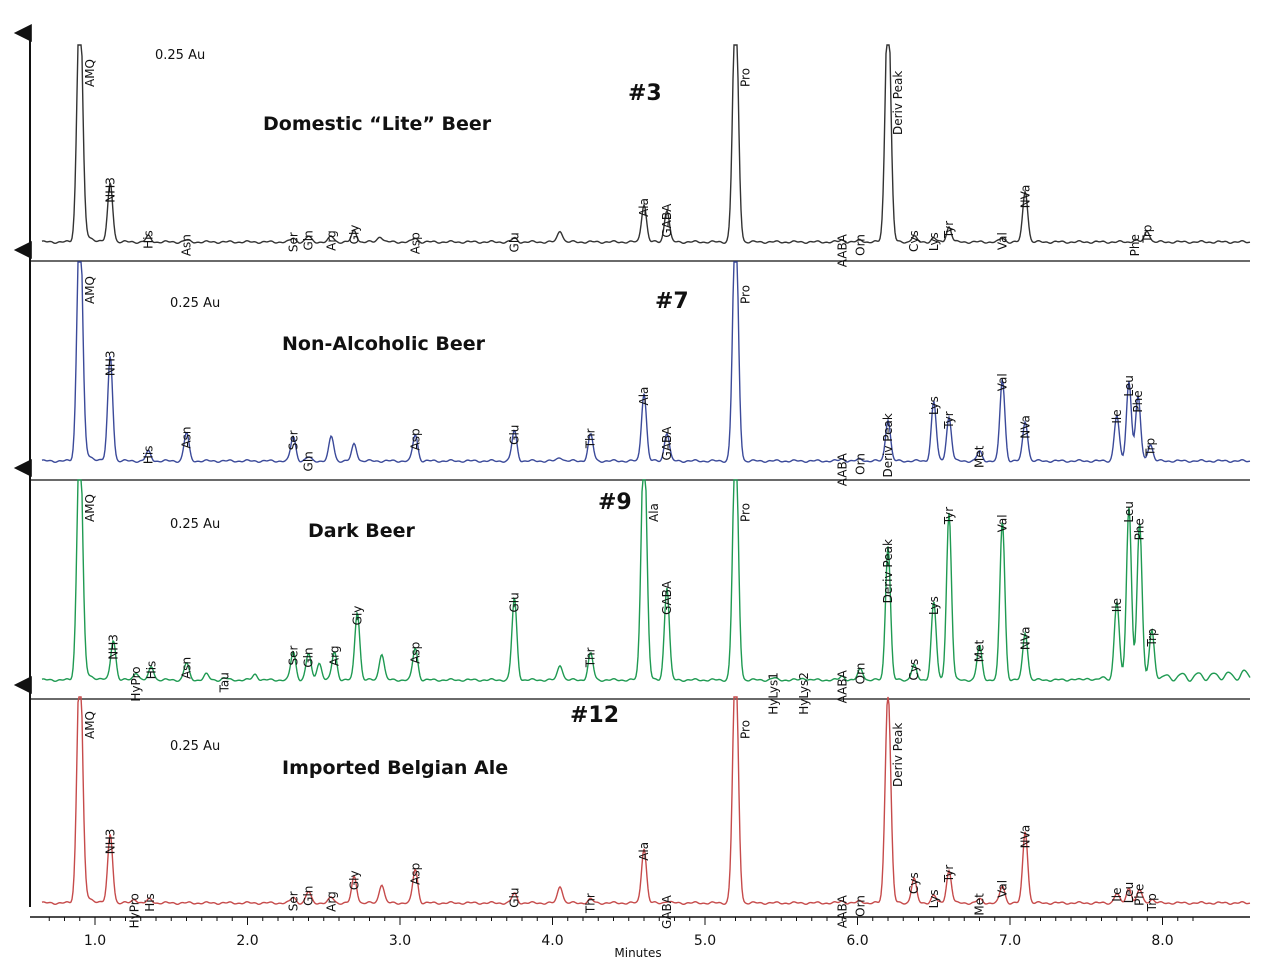  Describe the element at coordinates (774, 693) in the screenshot. I see `peak-label: HyLys1` at that location.